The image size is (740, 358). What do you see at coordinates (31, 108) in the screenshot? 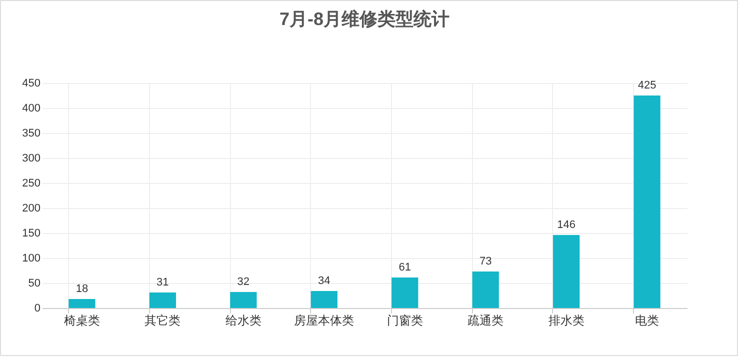
I see `y-tick-label: 400` at bounding box center [31, 108].